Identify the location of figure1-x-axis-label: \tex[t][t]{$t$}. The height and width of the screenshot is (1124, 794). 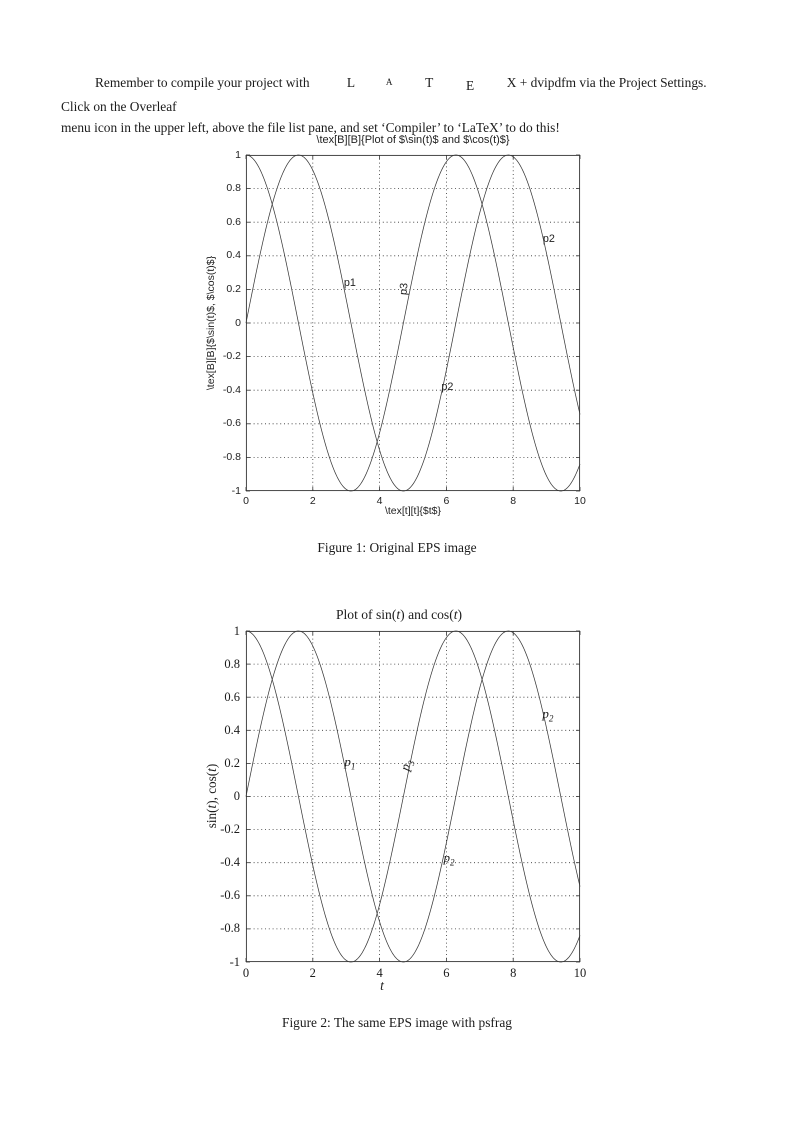
(413, 511).